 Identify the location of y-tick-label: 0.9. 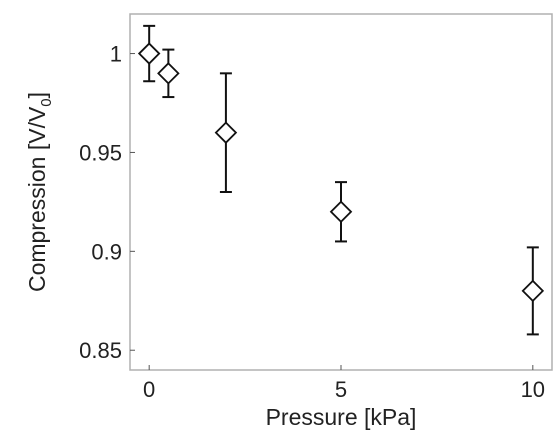
(106, 251).